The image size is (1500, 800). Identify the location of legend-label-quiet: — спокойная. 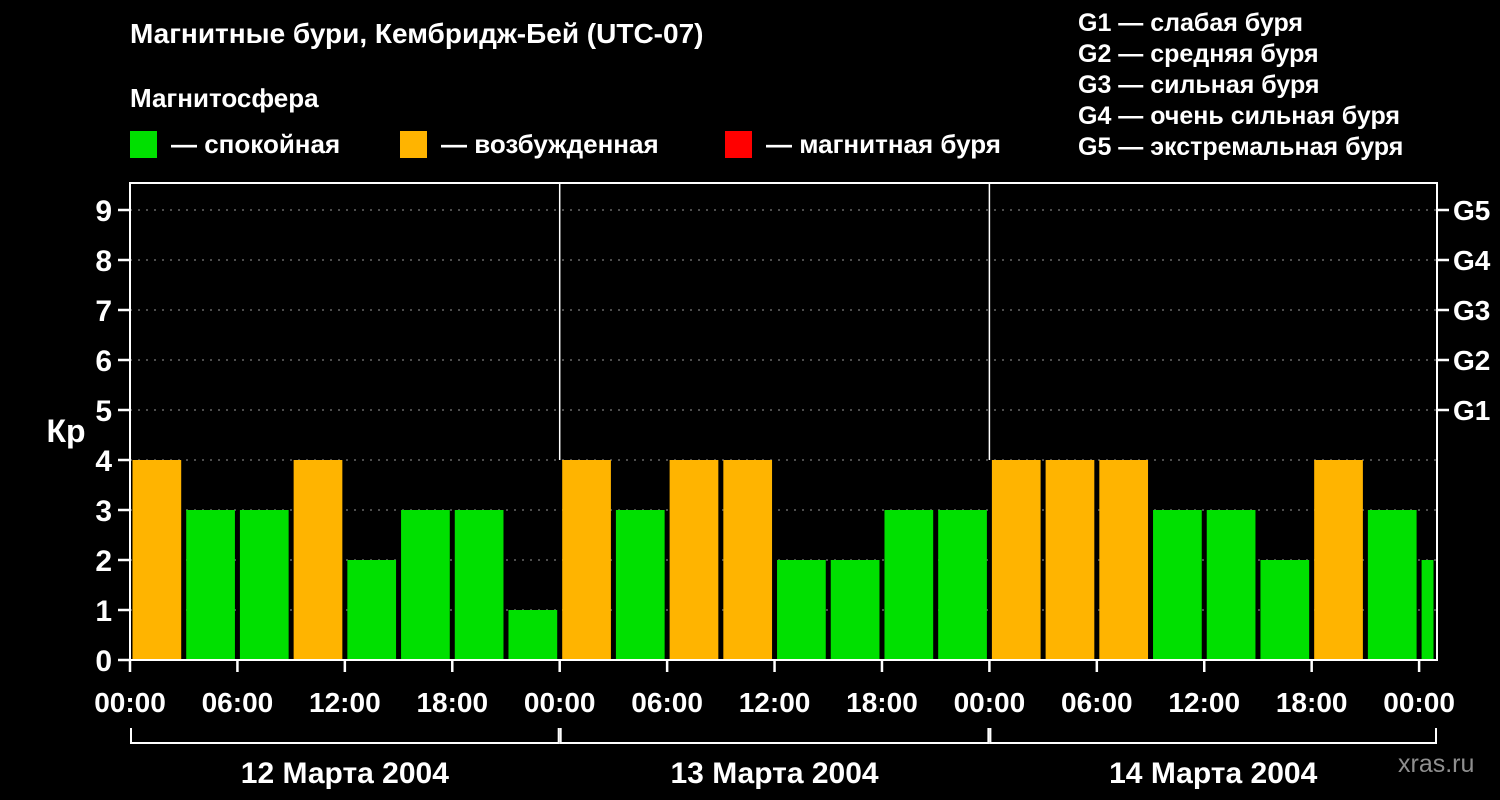
(256, 144).